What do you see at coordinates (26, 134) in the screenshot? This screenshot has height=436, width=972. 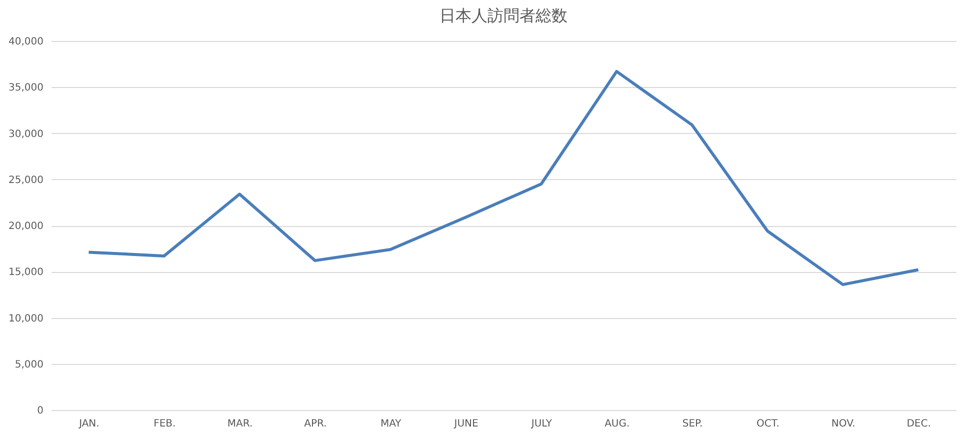 I see `y-tick-label: 30,000` at bounding box center [26, 134].